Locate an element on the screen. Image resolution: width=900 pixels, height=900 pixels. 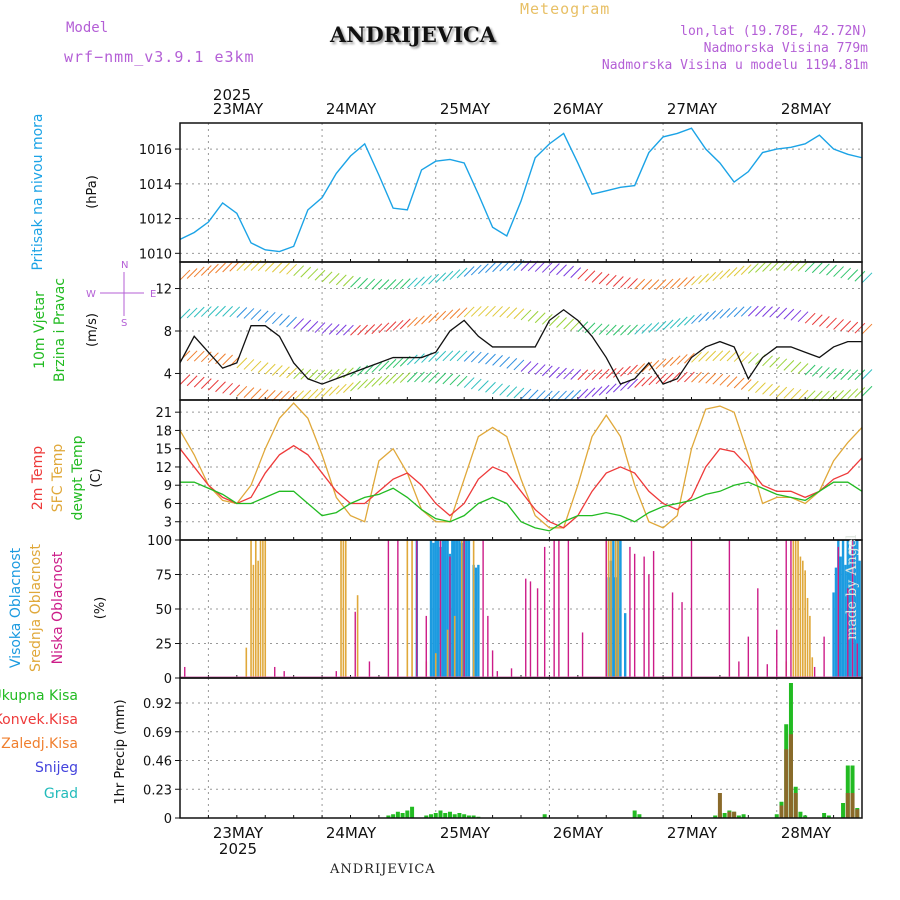
dewpt-ylabel: dewpt Temp is located at coordinates (78, 477).